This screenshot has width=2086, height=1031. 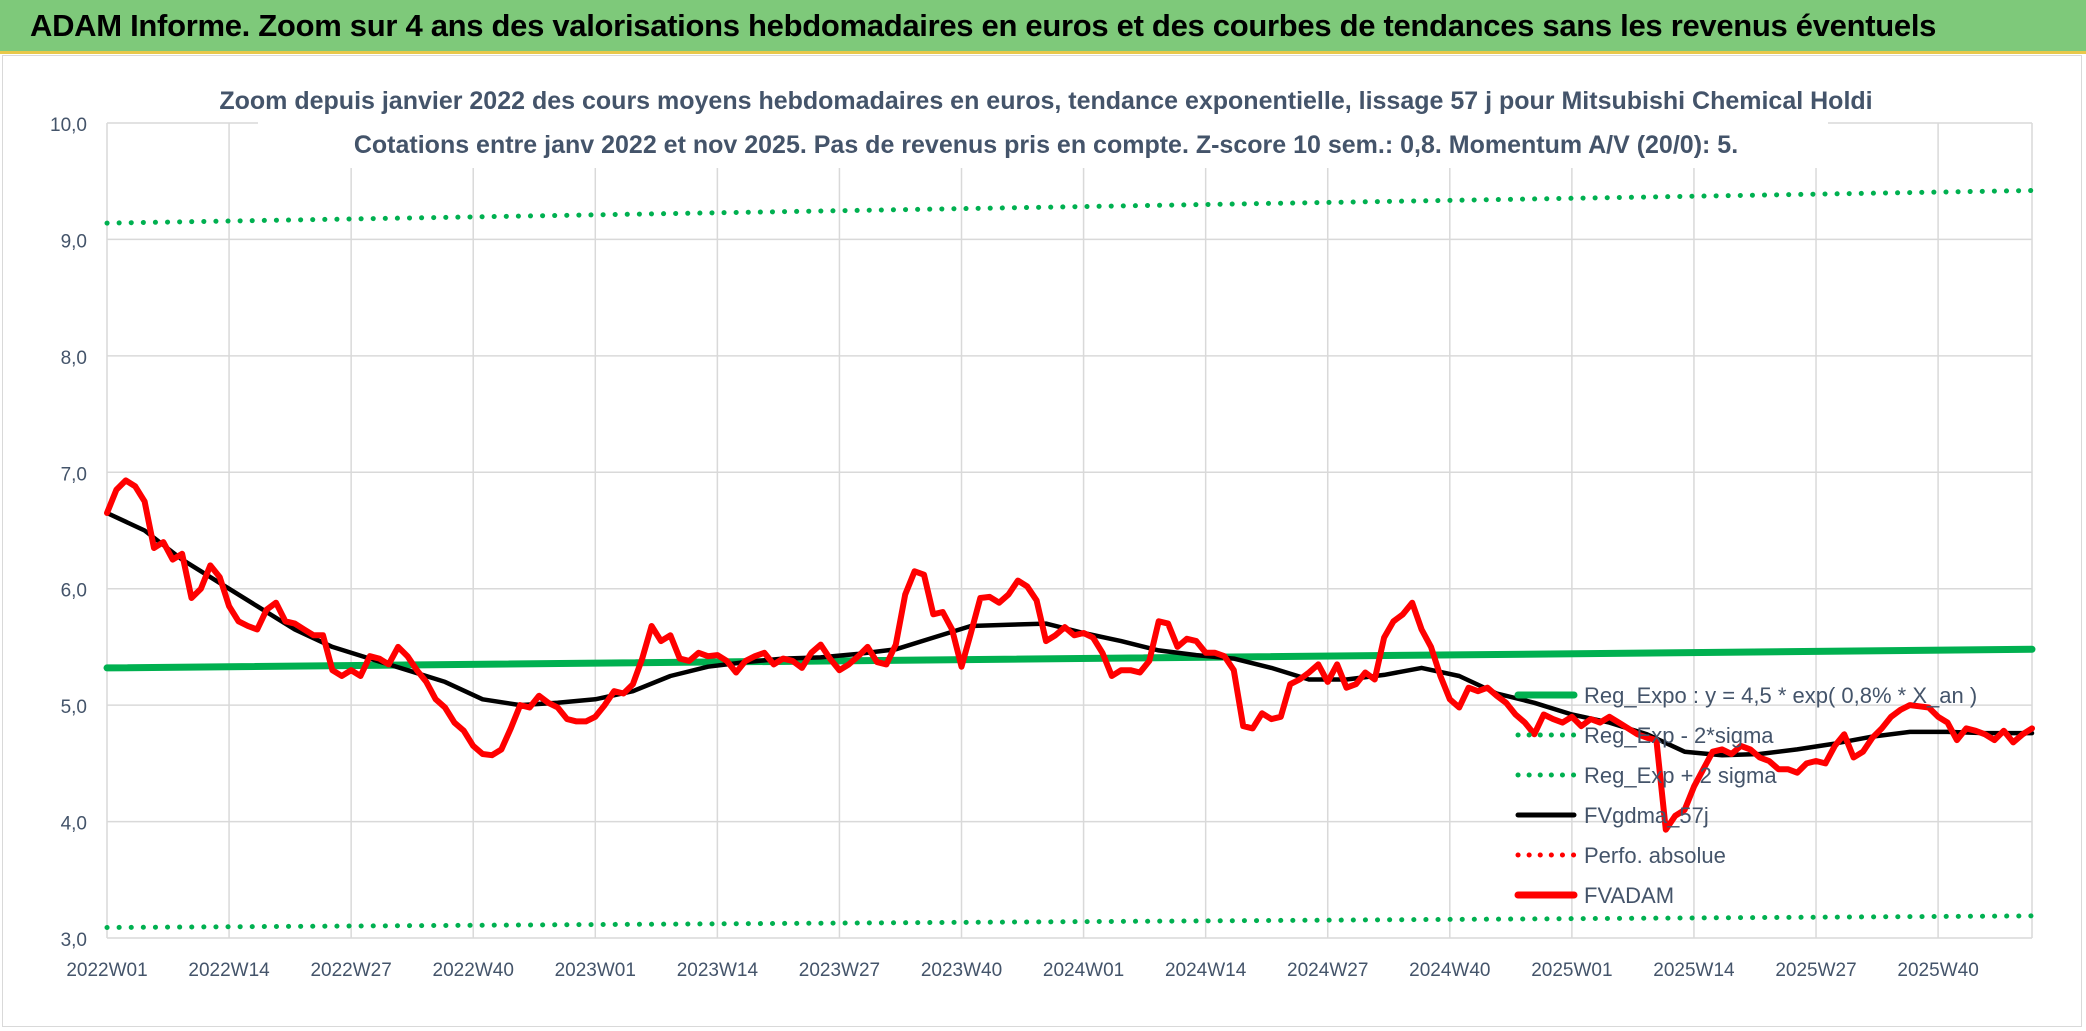 What do you see at coordinates (1694, 970) in the screenshot?
I see `x-tick-label: 2025W14` at bounding box center [1694, 970].